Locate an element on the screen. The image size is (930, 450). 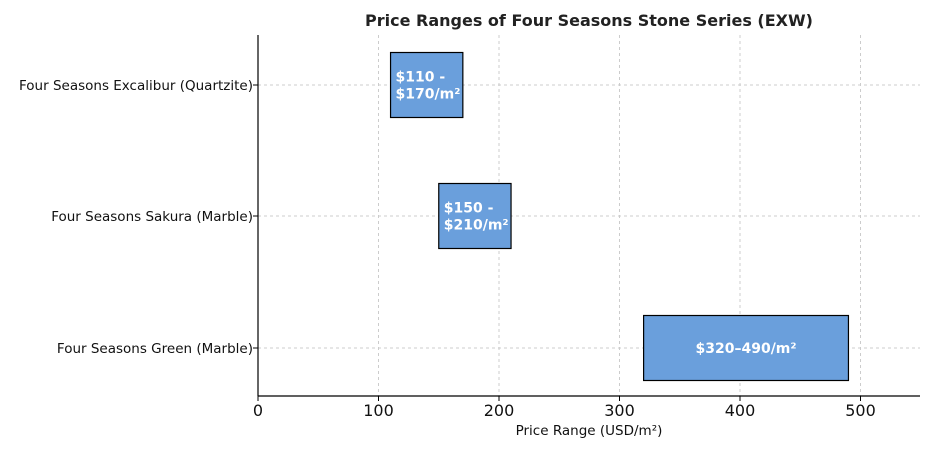
bar-value-label: $110 - is located at coordinates (421, 78).